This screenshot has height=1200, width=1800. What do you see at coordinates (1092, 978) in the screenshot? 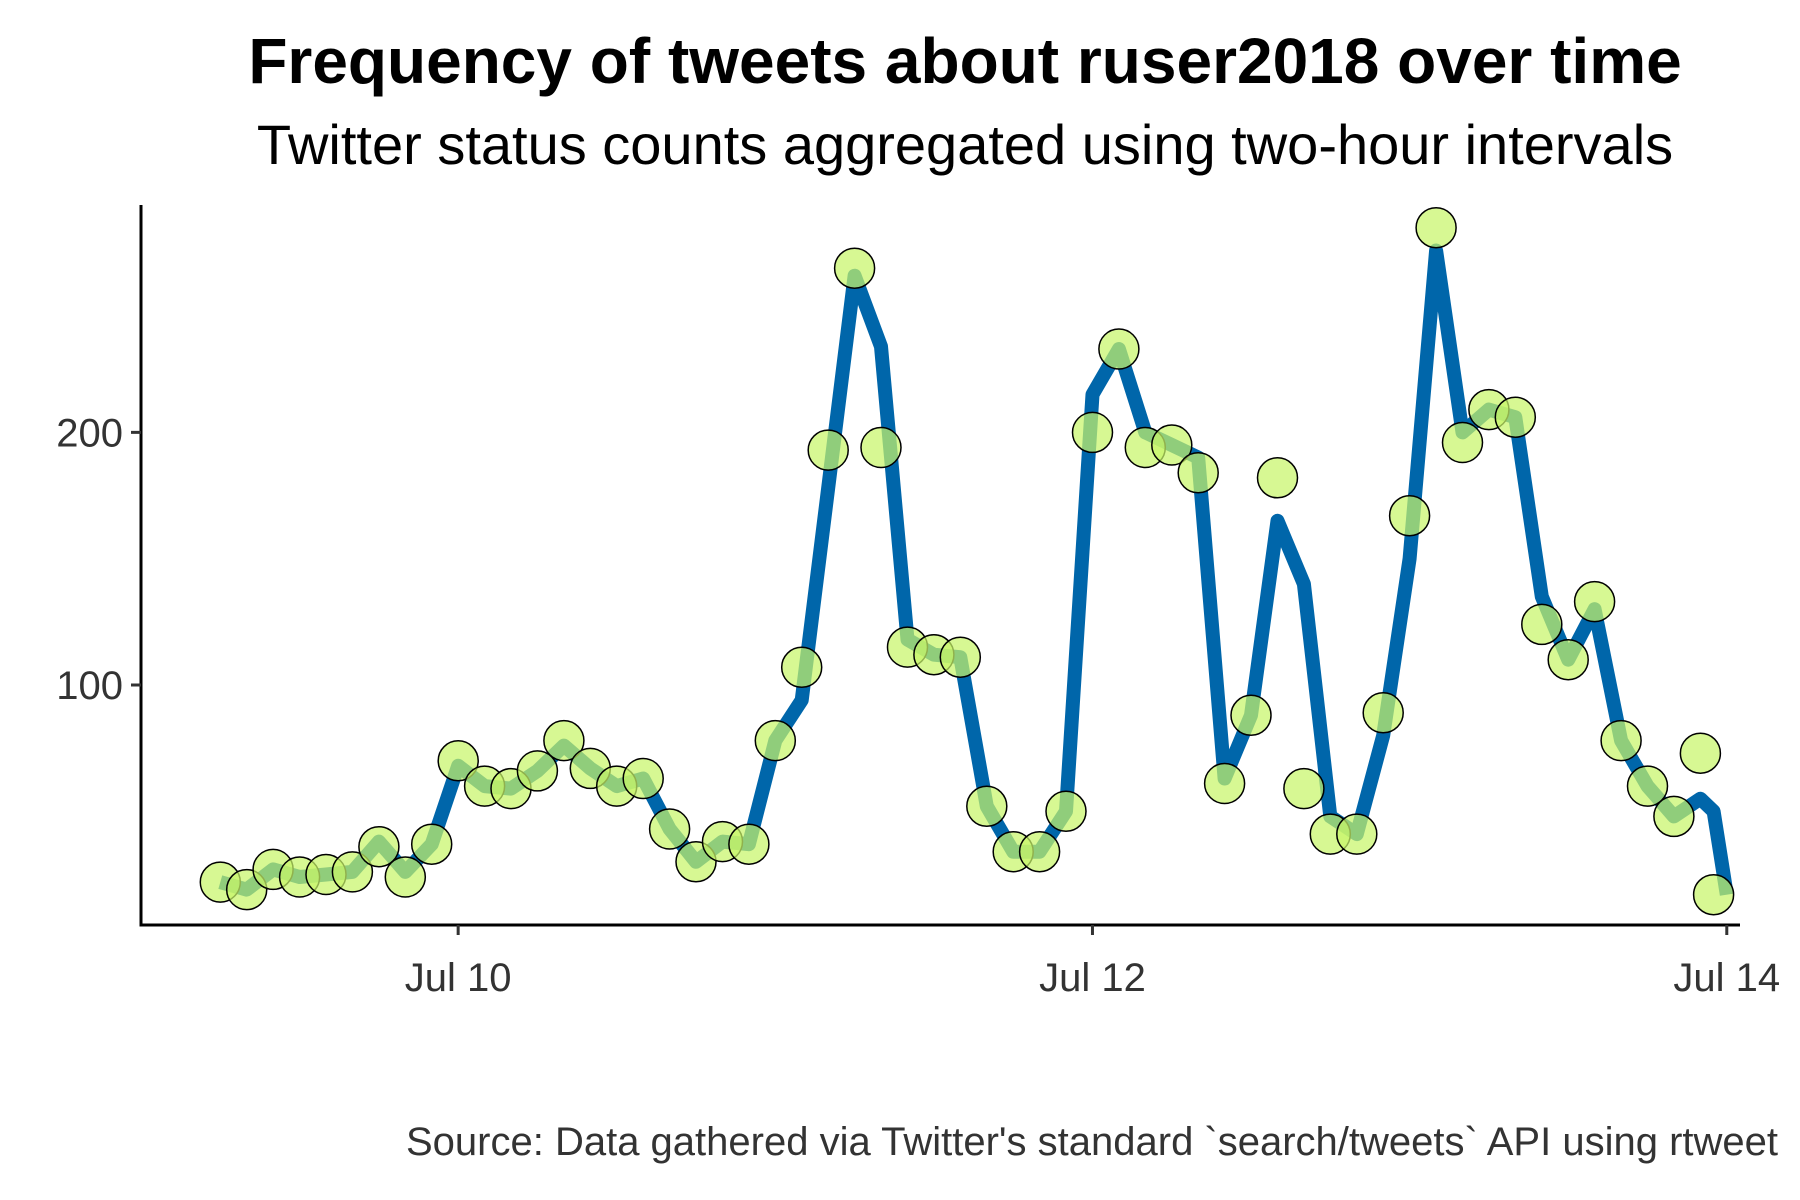
I see `x-tick-label: Jul 12` at bounding box center [1092, 978].